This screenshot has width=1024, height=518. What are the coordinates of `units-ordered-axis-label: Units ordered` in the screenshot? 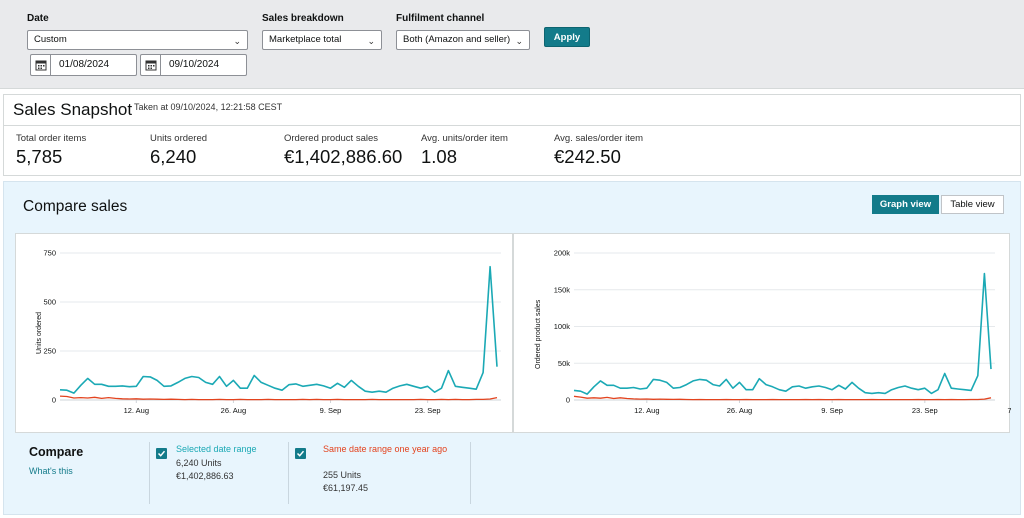 It's located at (39, 332).